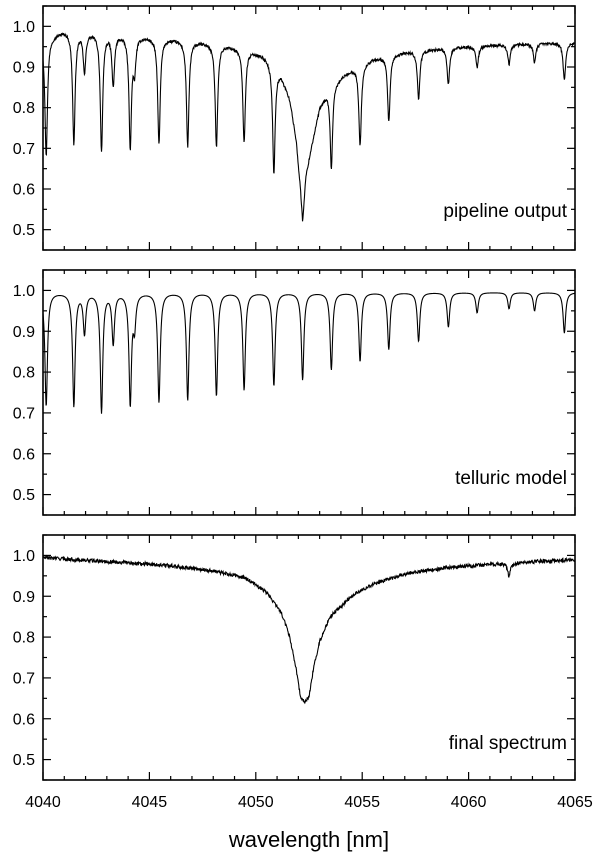 Image resolution: width=600 pixels, height=858 pixels. I want to click on panel-label: telluric model, so click(511, 478).